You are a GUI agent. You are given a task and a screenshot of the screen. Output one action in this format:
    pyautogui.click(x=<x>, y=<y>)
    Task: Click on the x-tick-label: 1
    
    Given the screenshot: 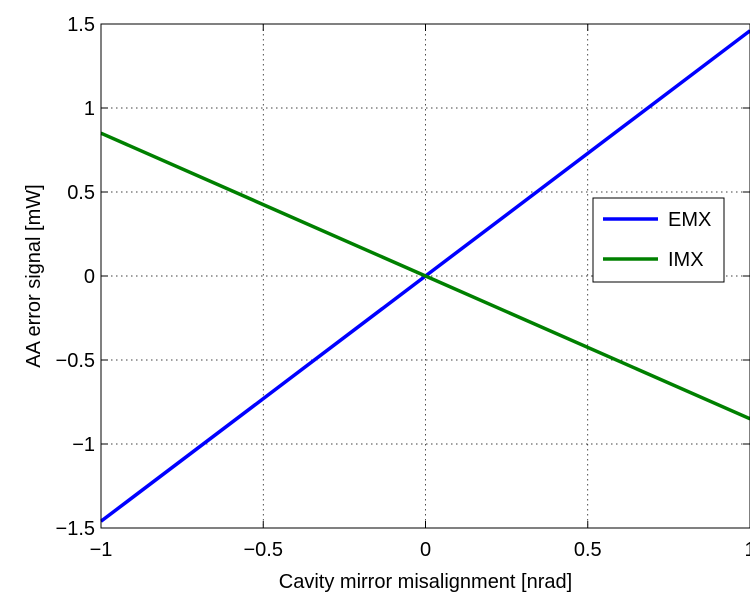 What is the action you would take?
    pyautogui.click(x=747, y=550)
    